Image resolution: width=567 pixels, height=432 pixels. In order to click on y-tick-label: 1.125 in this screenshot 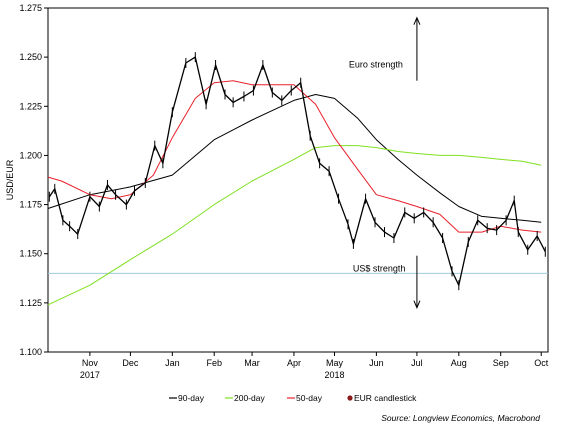, I will do `click(30, 303)`.